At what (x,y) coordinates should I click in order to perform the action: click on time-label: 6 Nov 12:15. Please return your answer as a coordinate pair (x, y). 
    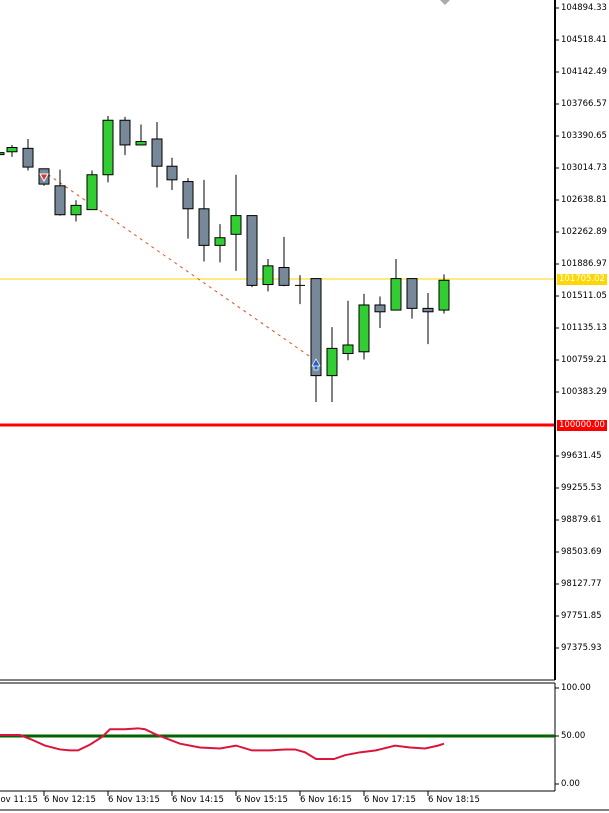
    Looking at the image, I should click on (70, 800).